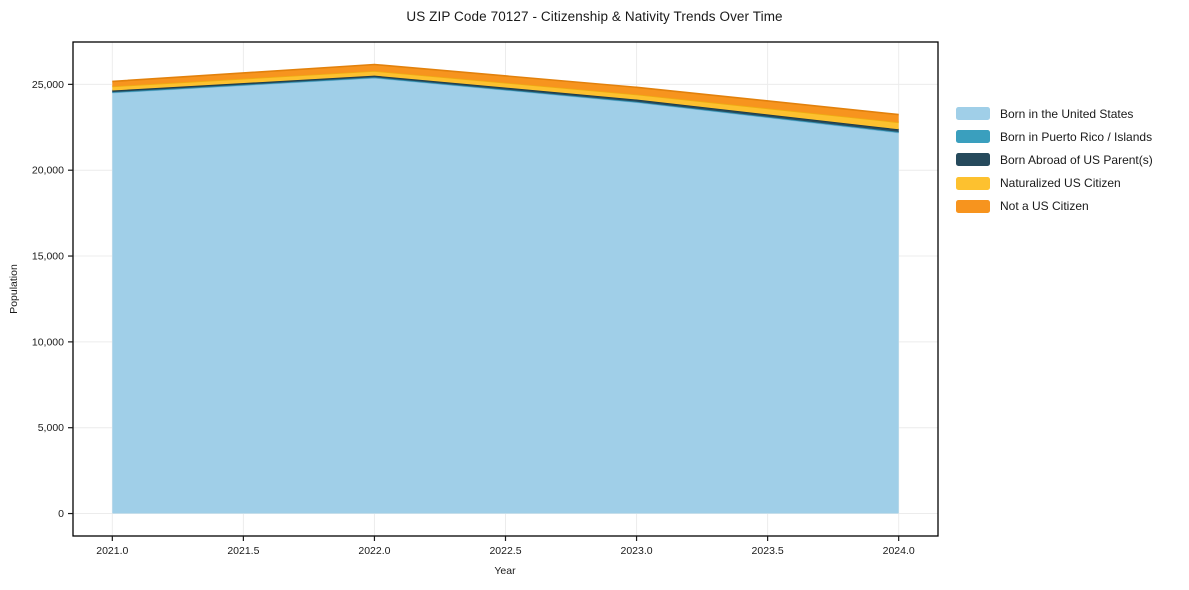  I want to click on x-tick-label: 2022.0, so click(374, 551).